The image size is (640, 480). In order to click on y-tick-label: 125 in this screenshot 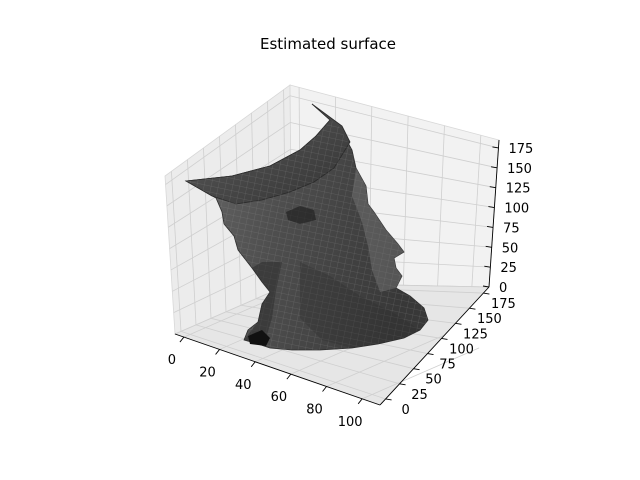, I will do `click(475, 334)`.